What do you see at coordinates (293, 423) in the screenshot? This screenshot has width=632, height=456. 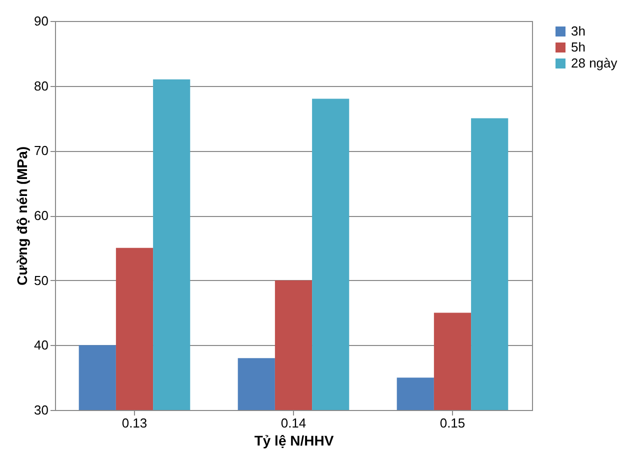 I see `x-tick-label: 0.14` at bounding box center [293, 423].